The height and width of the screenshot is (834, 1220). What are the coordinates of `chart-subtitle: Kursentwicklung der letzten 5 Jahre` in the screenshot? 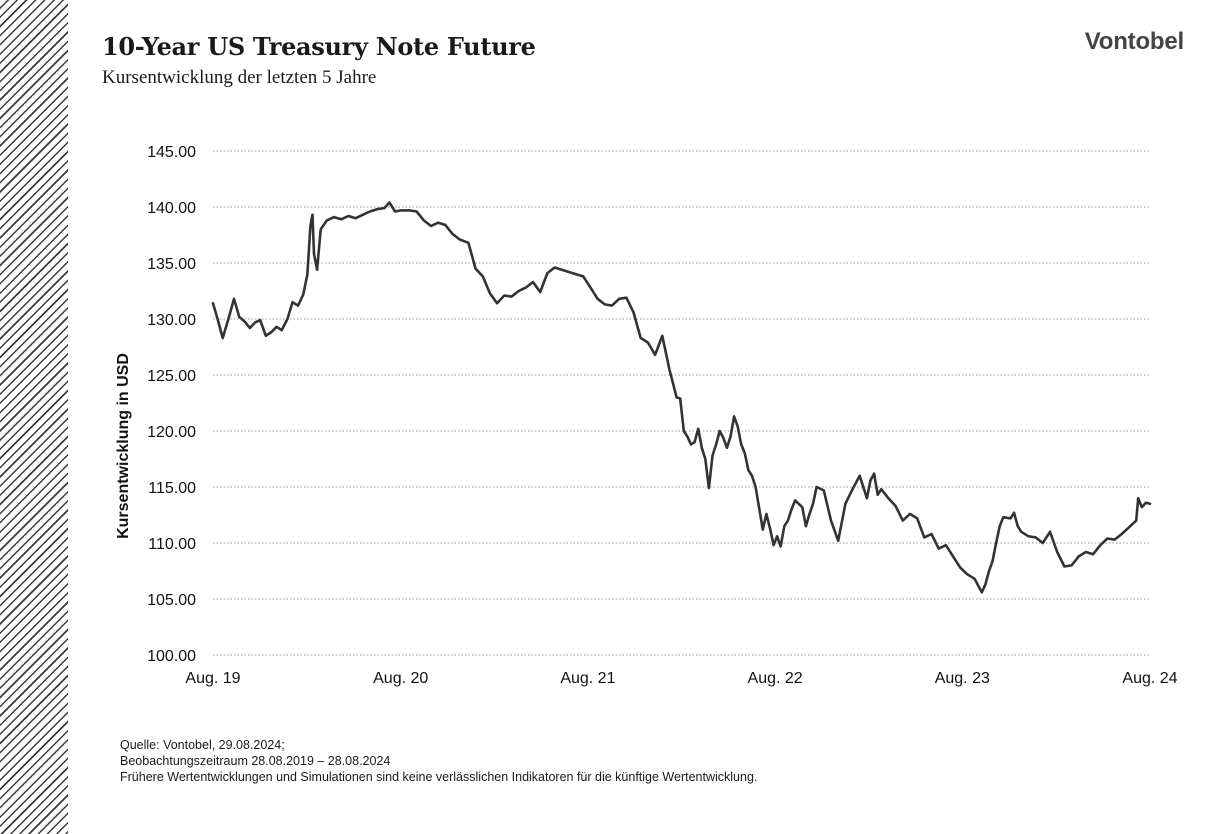 It's located at (239, 77).